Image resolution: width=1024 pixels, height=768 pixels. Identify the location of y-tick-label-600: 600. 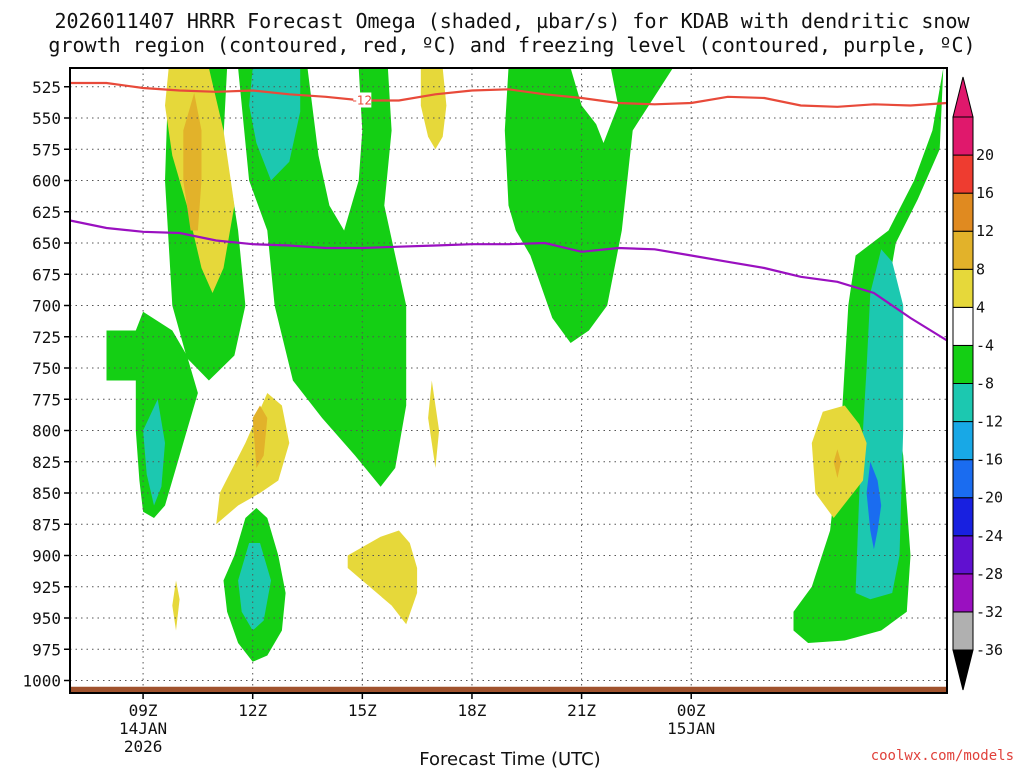
(46, 181).